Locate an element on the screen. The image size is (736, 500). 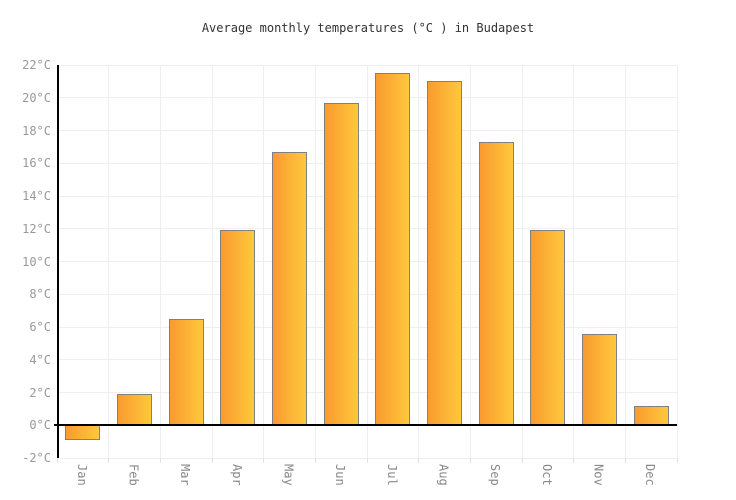
y-tick-label: -2°C is located at coordinates (36, 458).